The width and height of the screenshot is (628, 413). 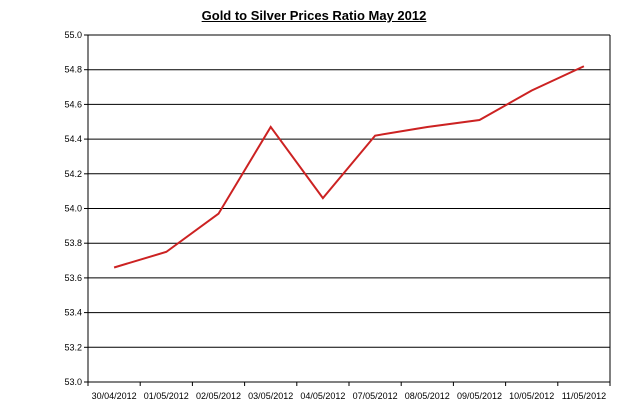 What do you see at coordinates (531, 396) in the screenshot?
I see `x-tick-label: 10/05/2012` at bounding box center [531, 396].